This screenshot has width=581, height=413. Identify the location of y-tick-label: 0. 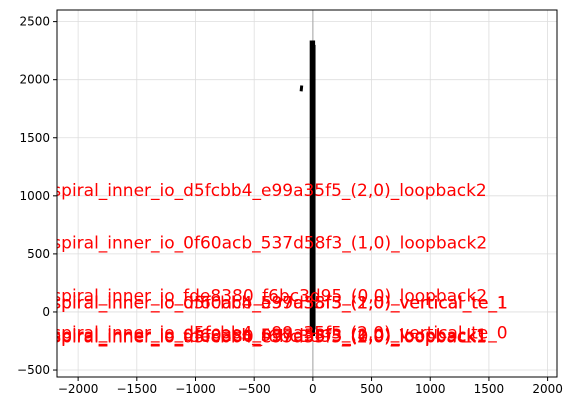
(46, 312).